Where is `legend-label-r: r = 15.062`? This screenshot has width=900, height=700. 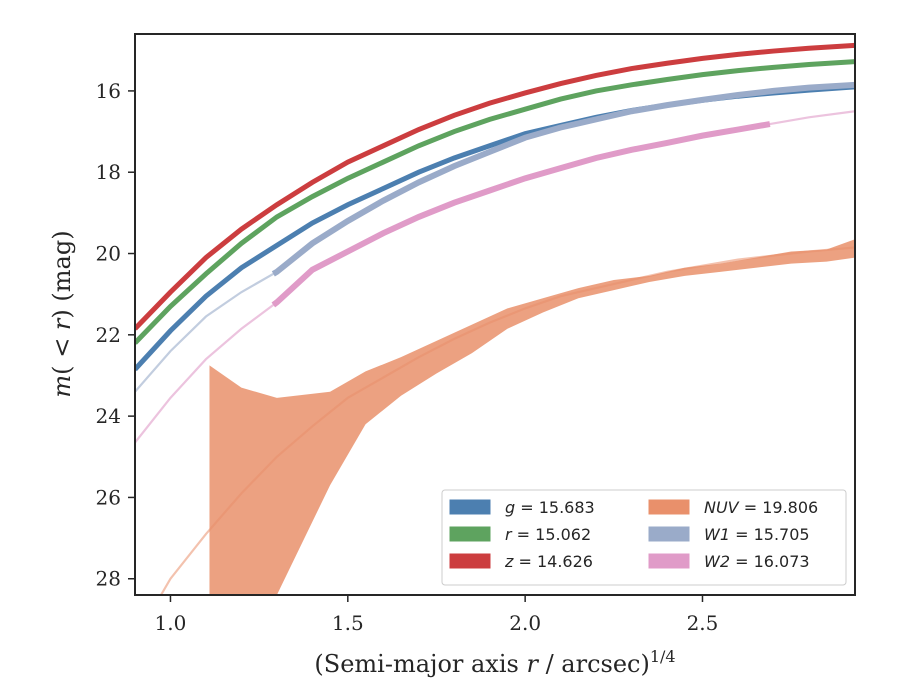 legend-label-r: r = 15.062 is located at coordinates (548, 534).